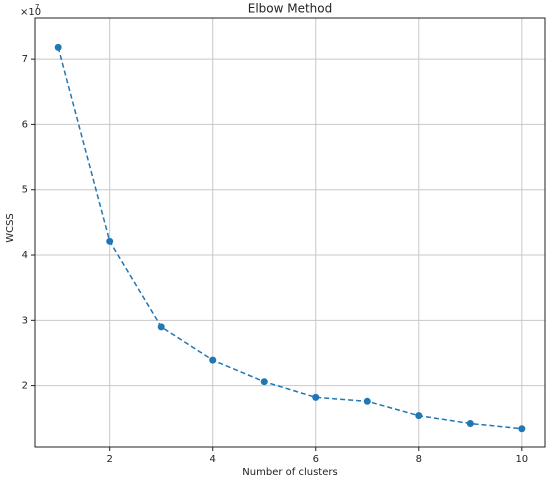  What do you see at coordinates (10, 228) in the screenshot?
I see `y-axis-label: WCSS` at bounding box center [10, 228].